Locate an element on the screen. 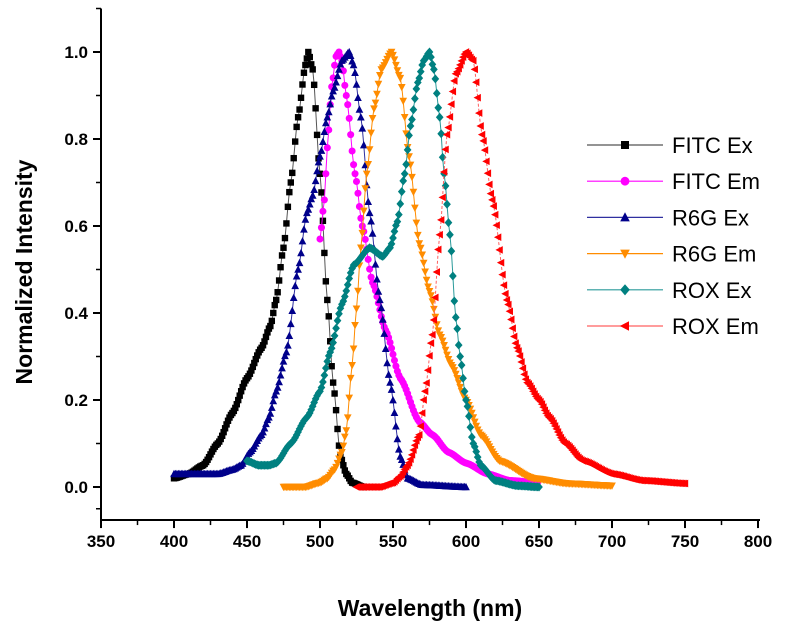 The height and width of the screenshot is (633, 800). legend-label: R6G Ex is located at coordinates (710, 217).